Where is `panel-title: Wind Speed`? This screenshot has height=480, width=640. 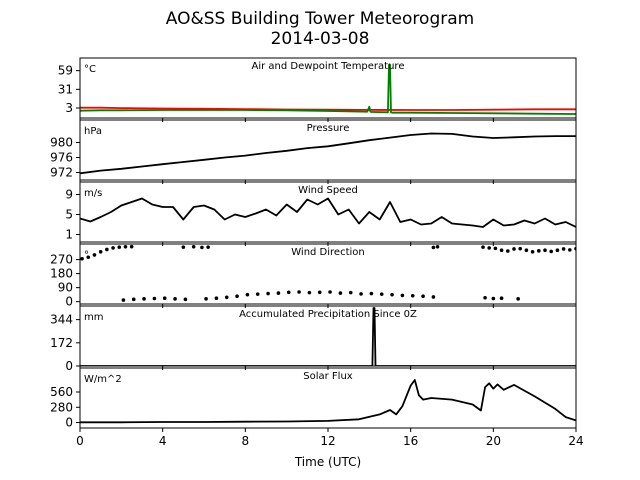
panel-title: Wind Speed is located at coordinates (328, 190).